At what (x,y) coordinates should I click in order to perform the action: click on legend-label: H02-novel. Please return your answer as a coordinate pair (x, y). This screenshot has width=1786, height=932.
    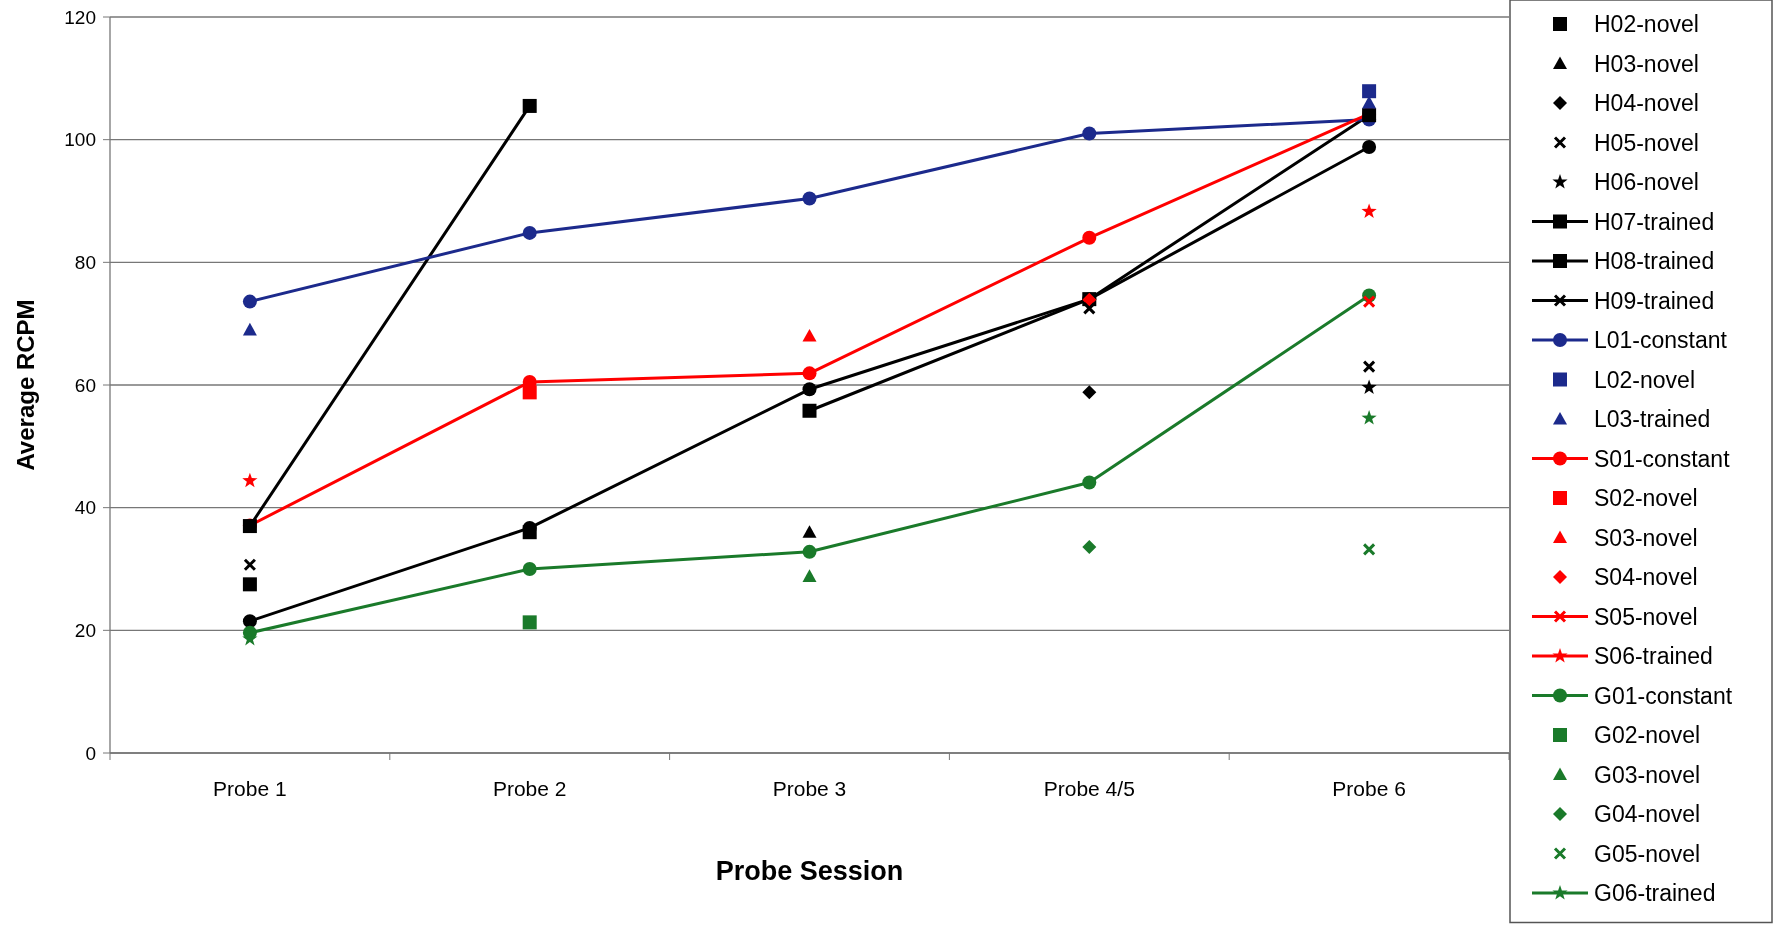
    Looking at the image, I should click on (1646, 24).